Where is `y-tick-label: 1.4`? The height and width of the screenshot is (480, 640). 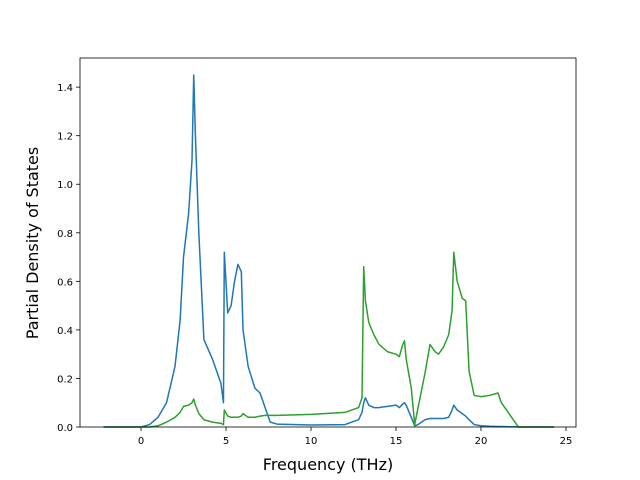
y-tick-label: 1.4 is located at coordinates (65, 88).